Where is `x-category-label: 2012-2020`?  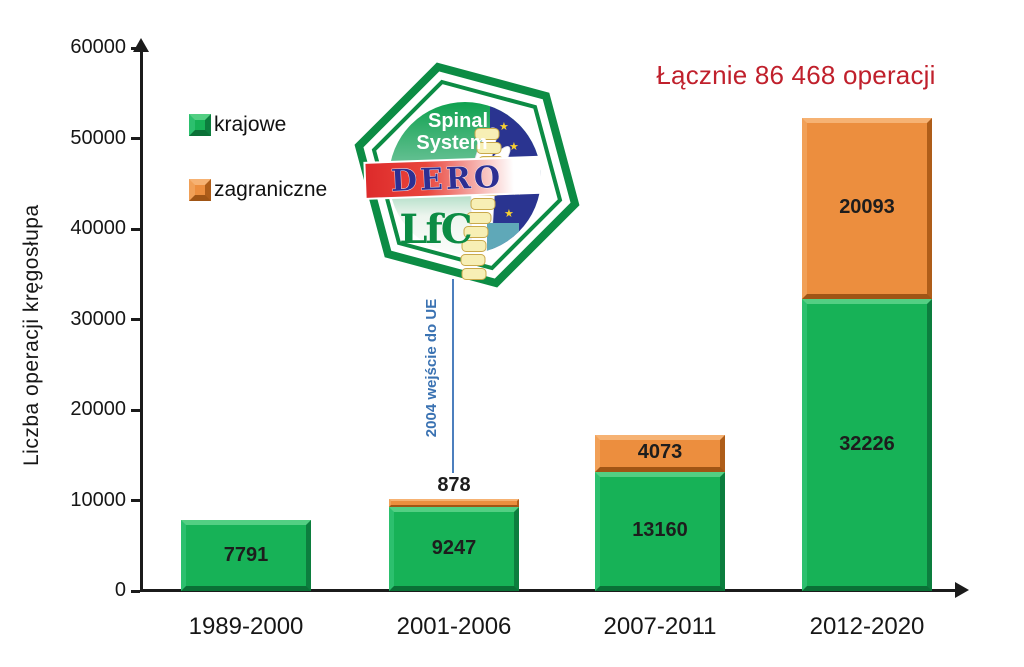 x-category-label: 2012-2020 is located at coordinates (867, 626).